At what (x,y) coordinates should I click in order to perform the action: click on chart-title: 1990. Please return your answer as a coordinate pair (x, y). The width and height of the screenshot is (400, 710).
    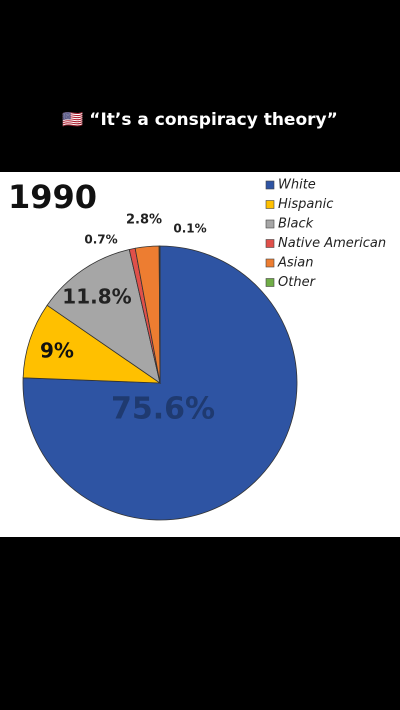
    Looking at the image, I should click on (52, 197).